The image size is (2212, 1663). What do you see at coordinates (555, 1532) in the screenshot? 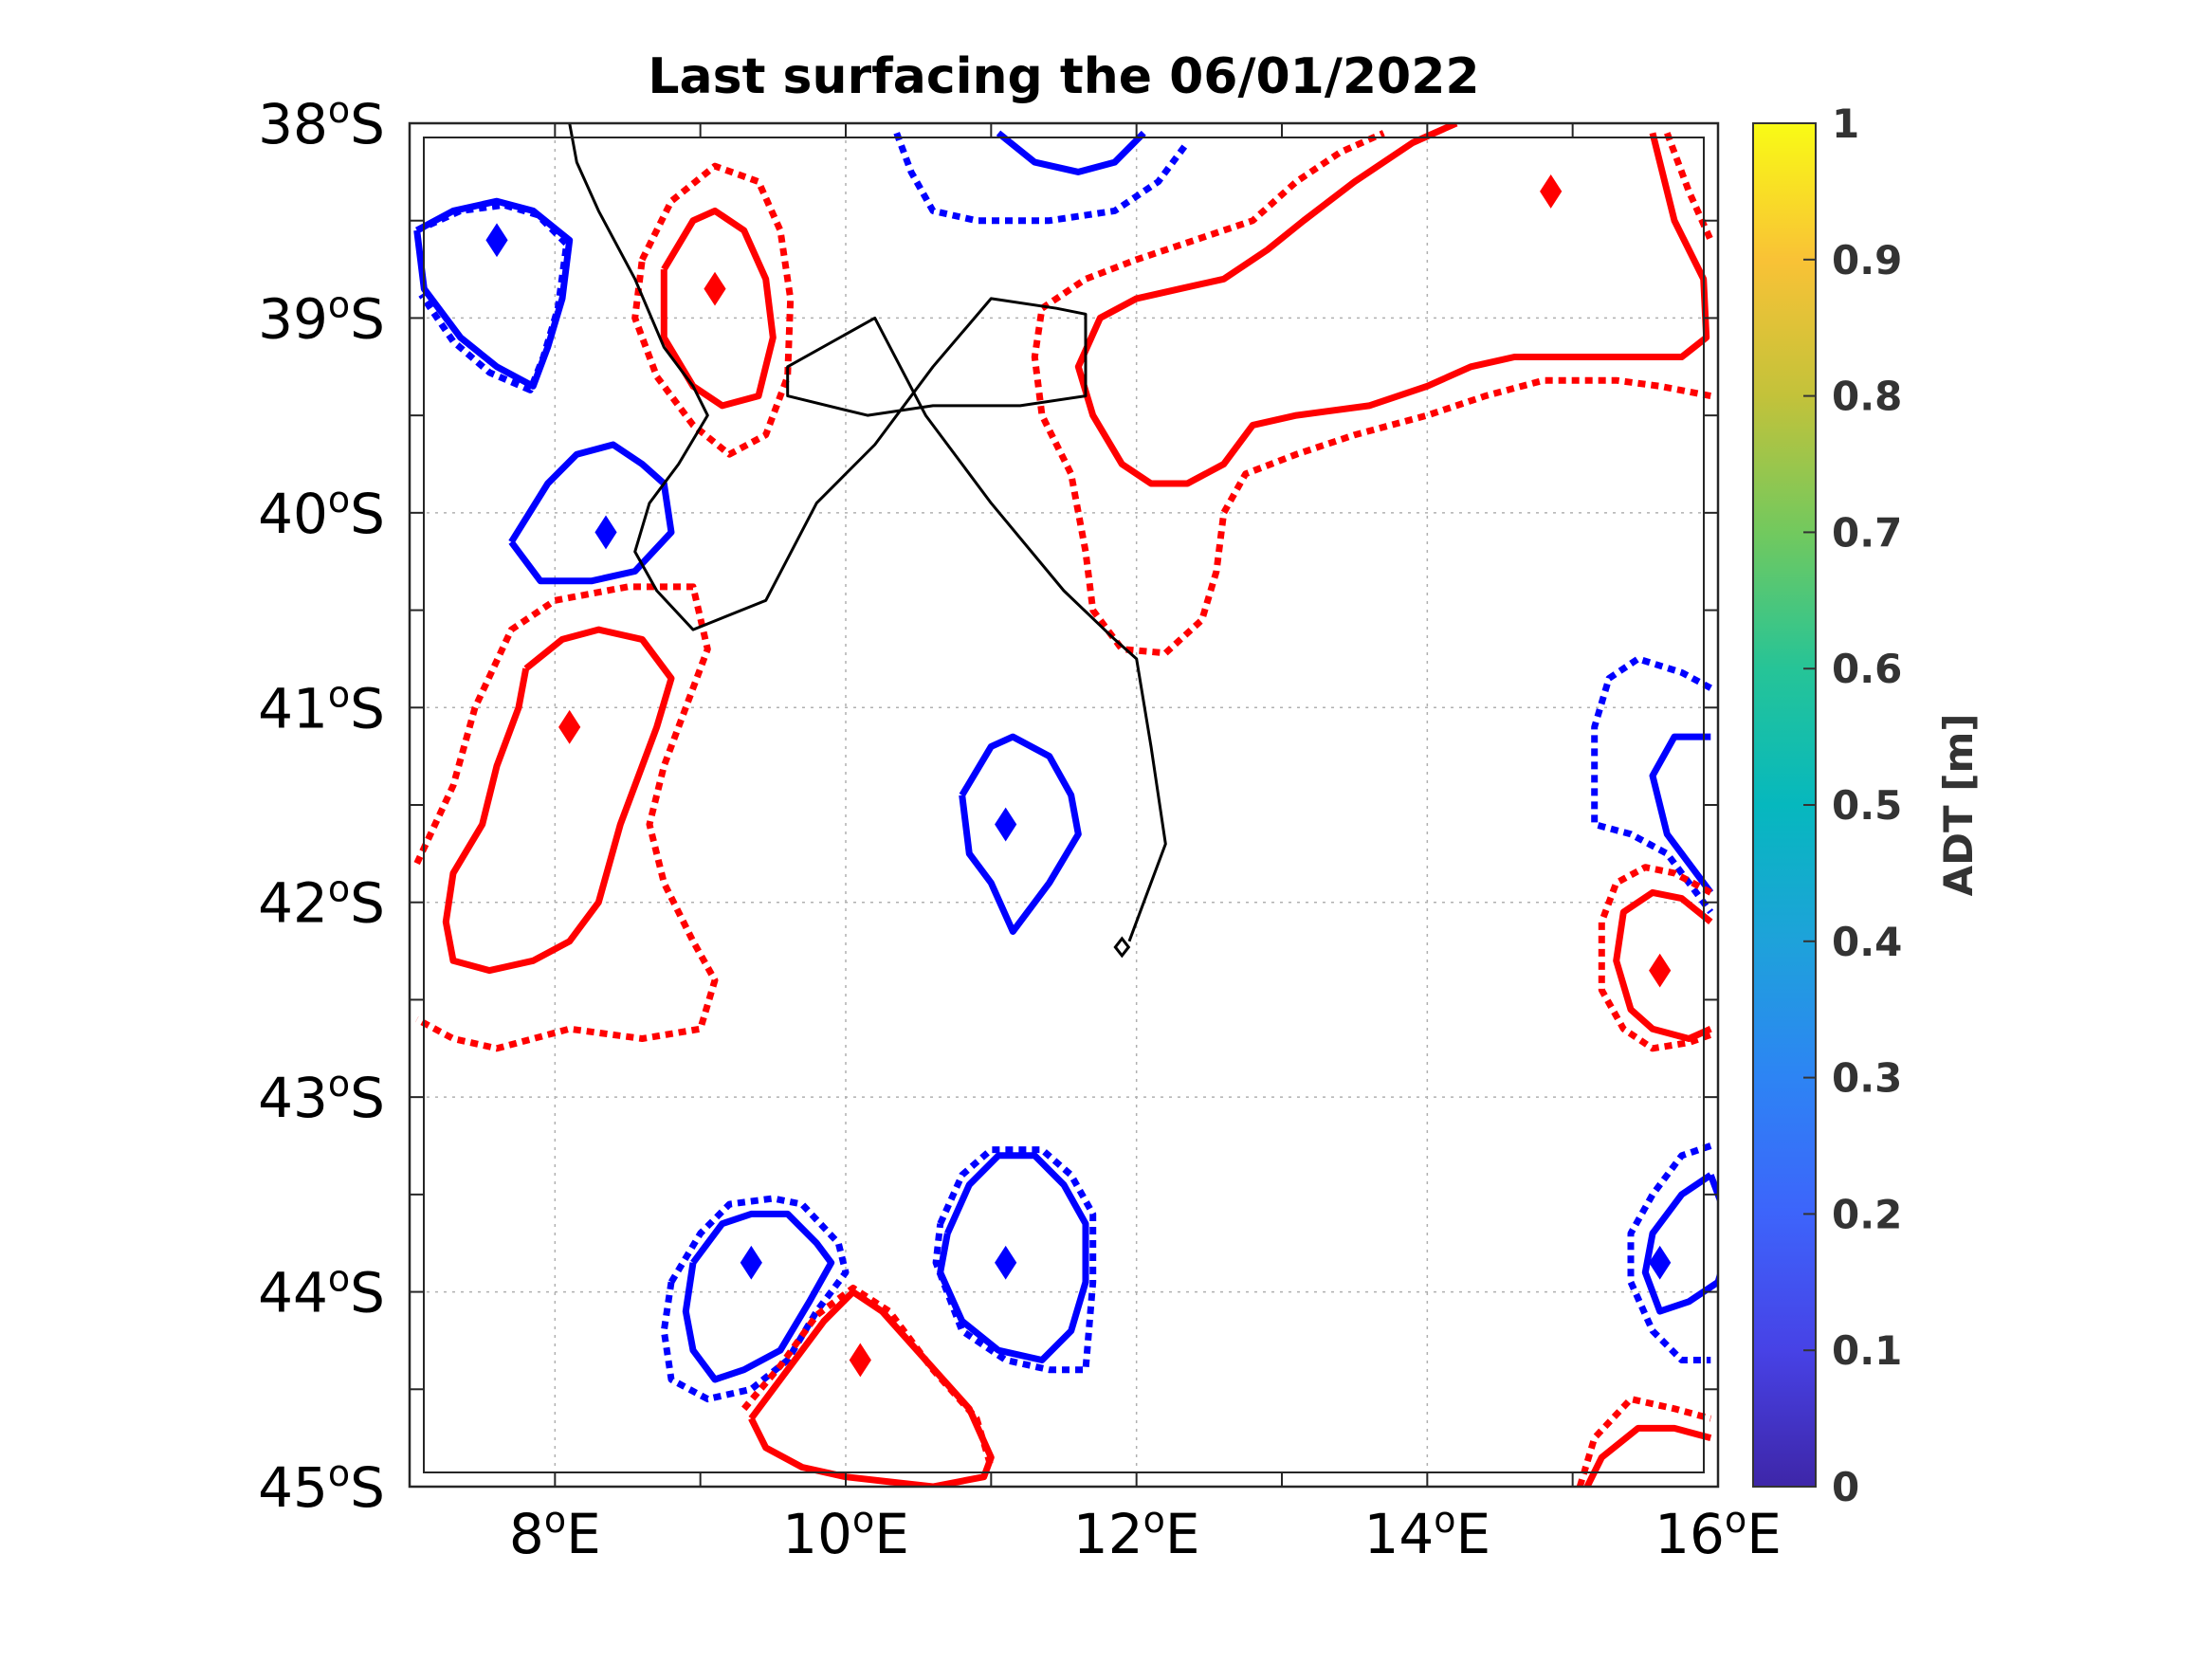
I see `longitude-tick-label: 8oE` at bounding box center [555, 1532].